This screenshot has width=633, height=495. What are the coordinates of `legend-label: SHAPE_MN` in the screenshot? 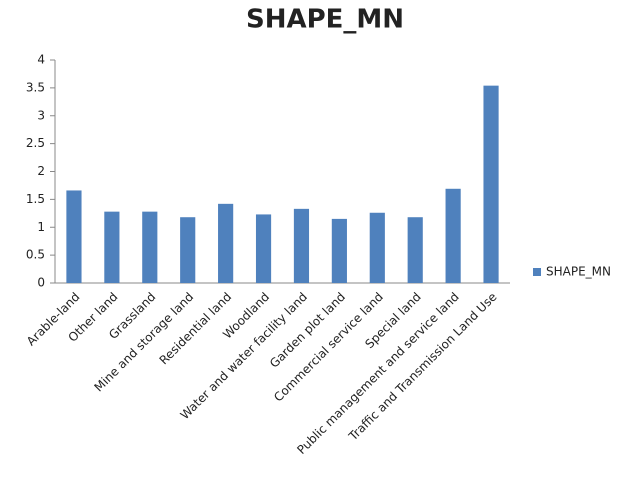 It's located at (578, 272).